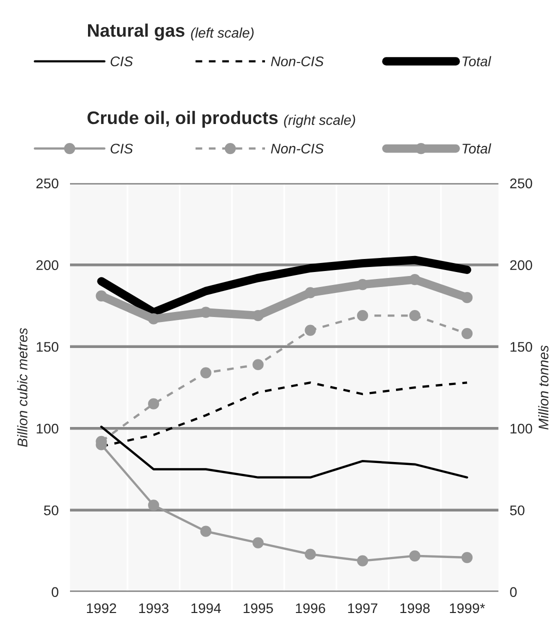  What do you see at coordinates (55, 592) in the screenshot?
I see `y-tick-label: 0` at bounding box center [55, 592].